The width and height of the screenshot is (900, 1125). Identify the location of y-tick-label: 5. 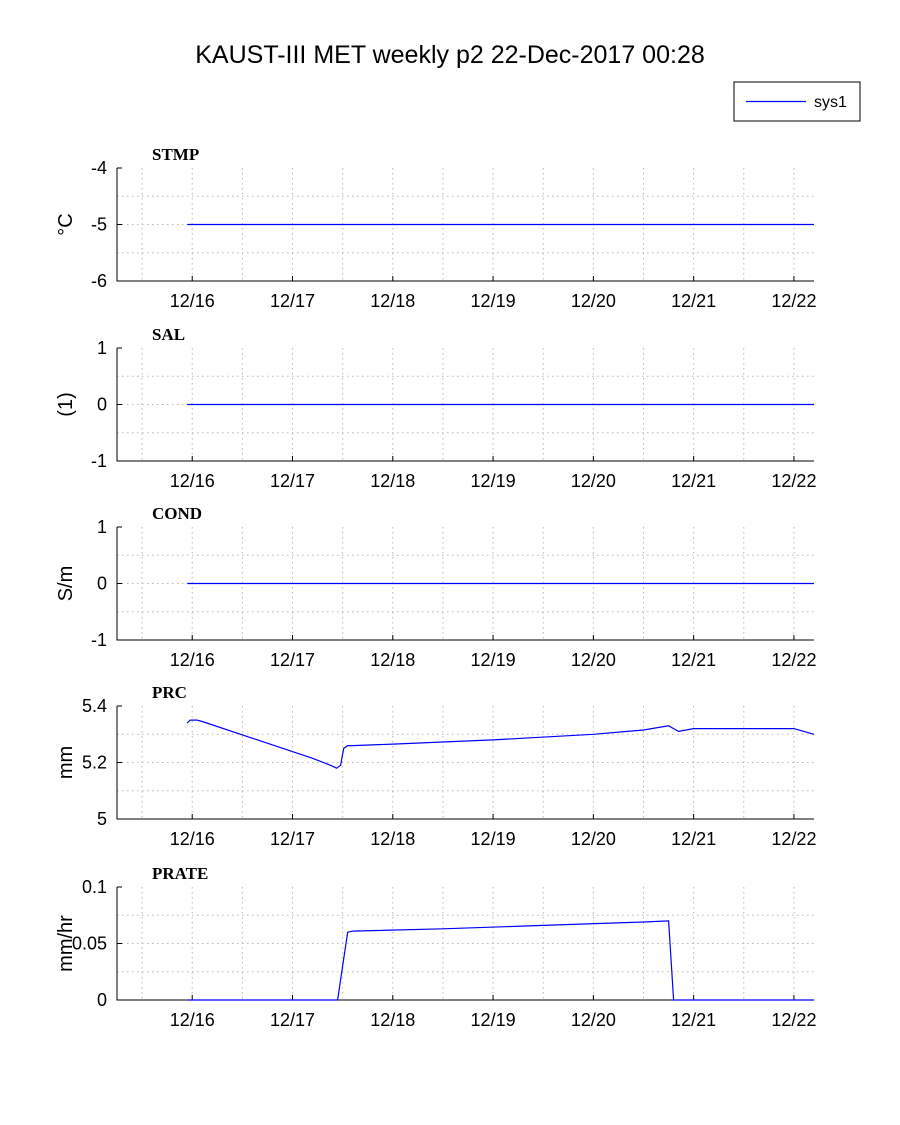
(102, 819).